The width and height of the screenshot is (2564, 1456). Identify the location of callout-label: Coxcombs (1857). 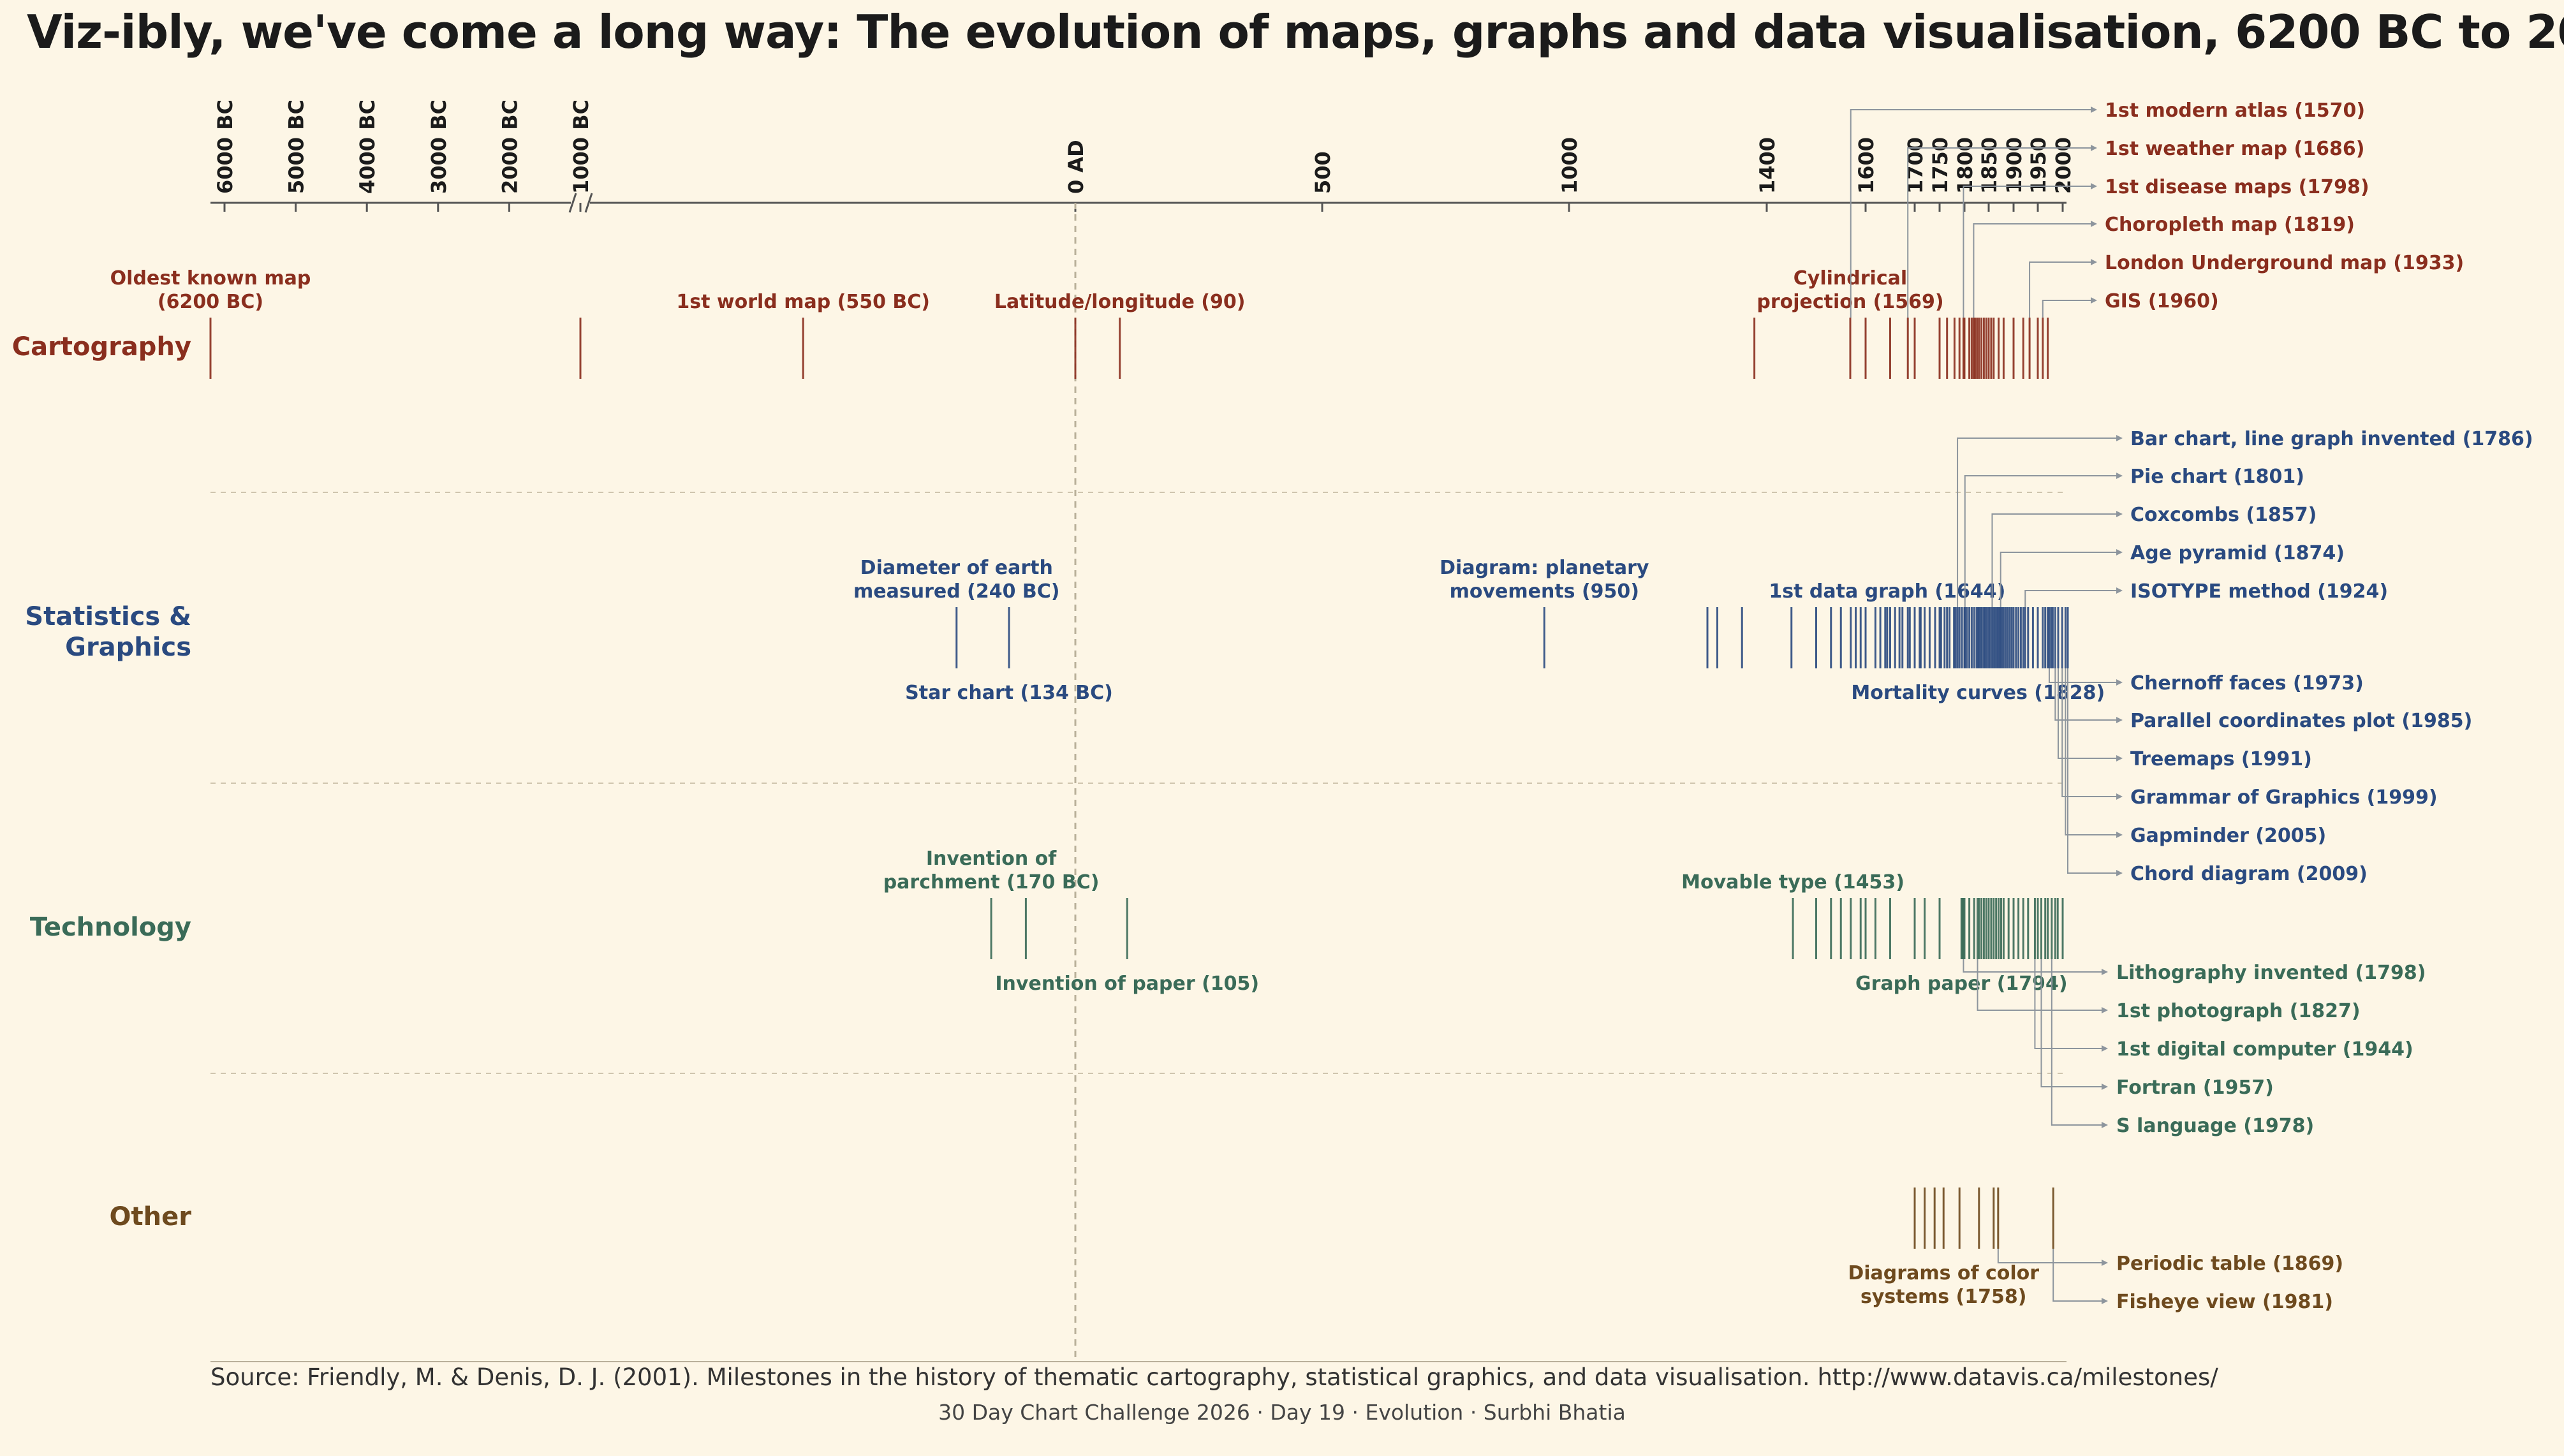
(2223, 515).